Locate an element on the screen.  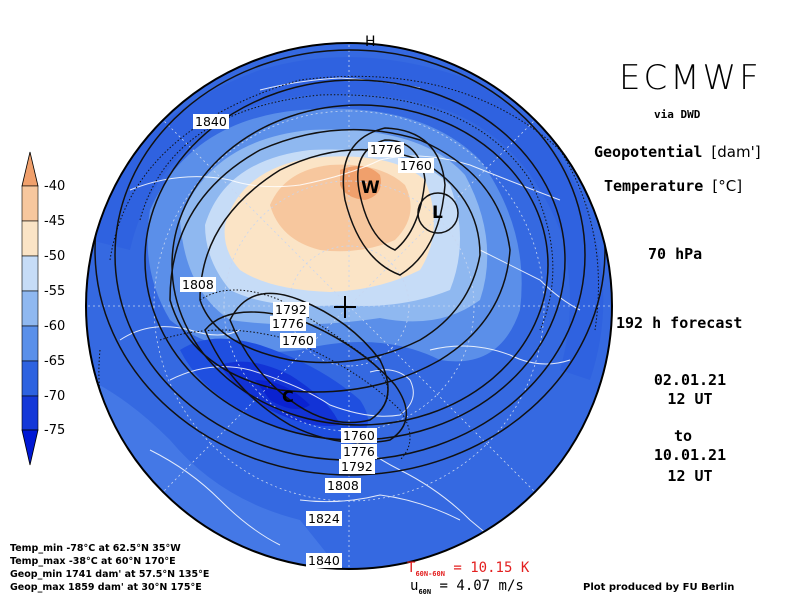
pole-markers is located at coordinates (345, 307).